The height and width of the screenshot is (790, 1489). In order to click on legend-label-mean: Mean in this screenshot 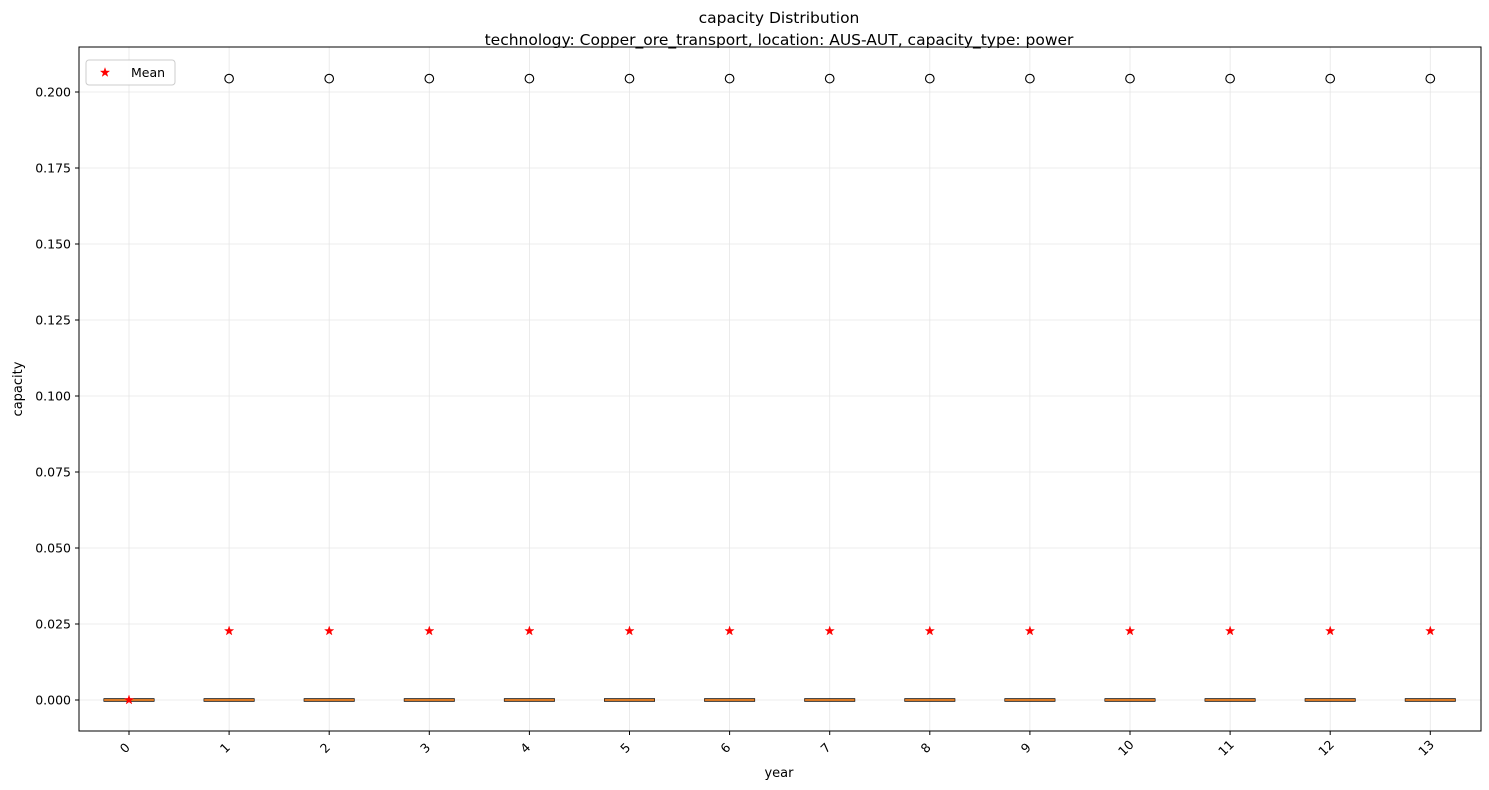, I will do `click(148, 72)`.